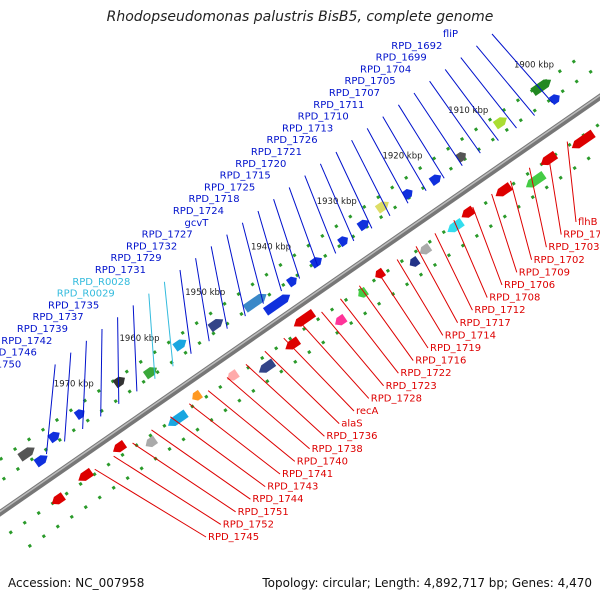 The width and height of the screenshot is (600, 600). Describe the element at coordinates (233, 537) in the screenshot. I see `gene-label: RPD_1745` at that location.